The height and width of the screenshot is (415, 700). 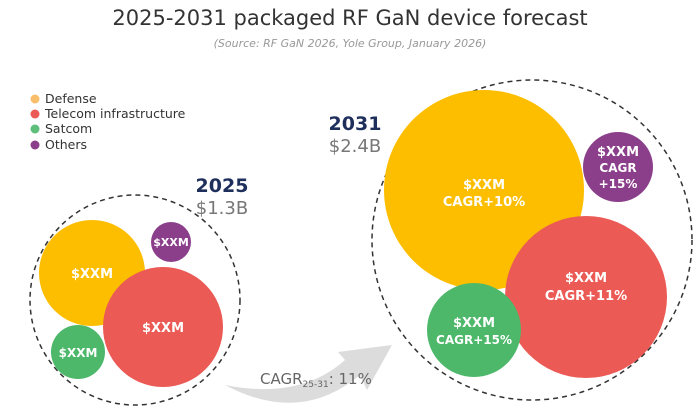 I want to click on legend-label-others: Others, so click(x=66, y=144).